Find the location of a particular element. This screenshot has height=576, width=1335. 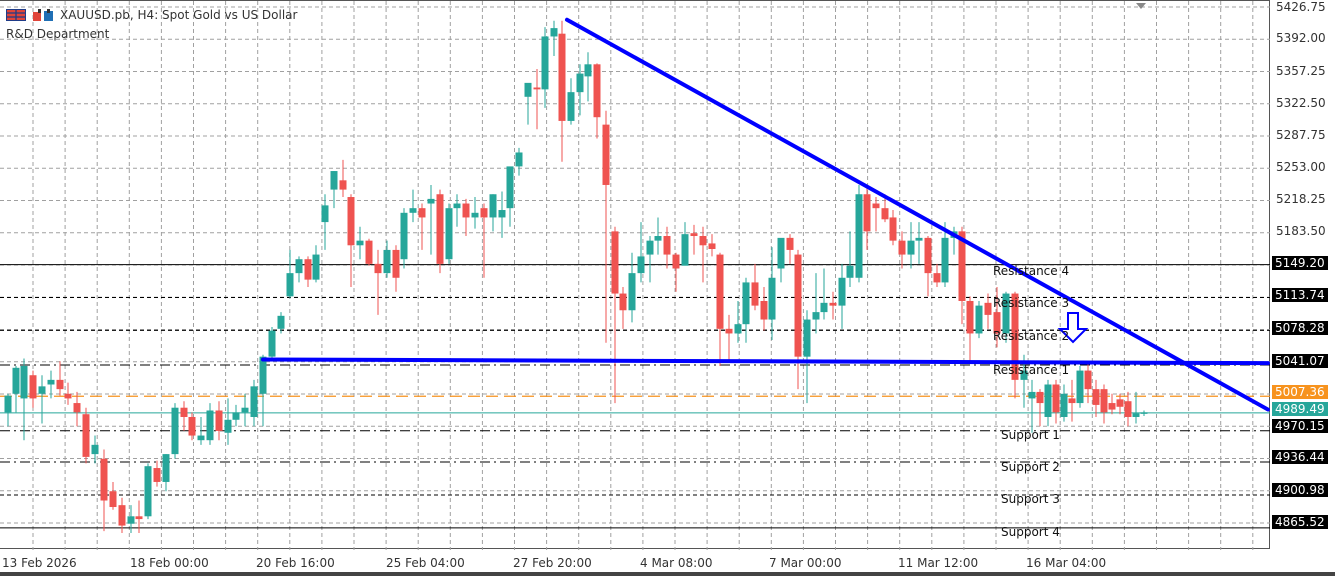

price-tick: 5253.00 is located at coordinates (1301, 167).